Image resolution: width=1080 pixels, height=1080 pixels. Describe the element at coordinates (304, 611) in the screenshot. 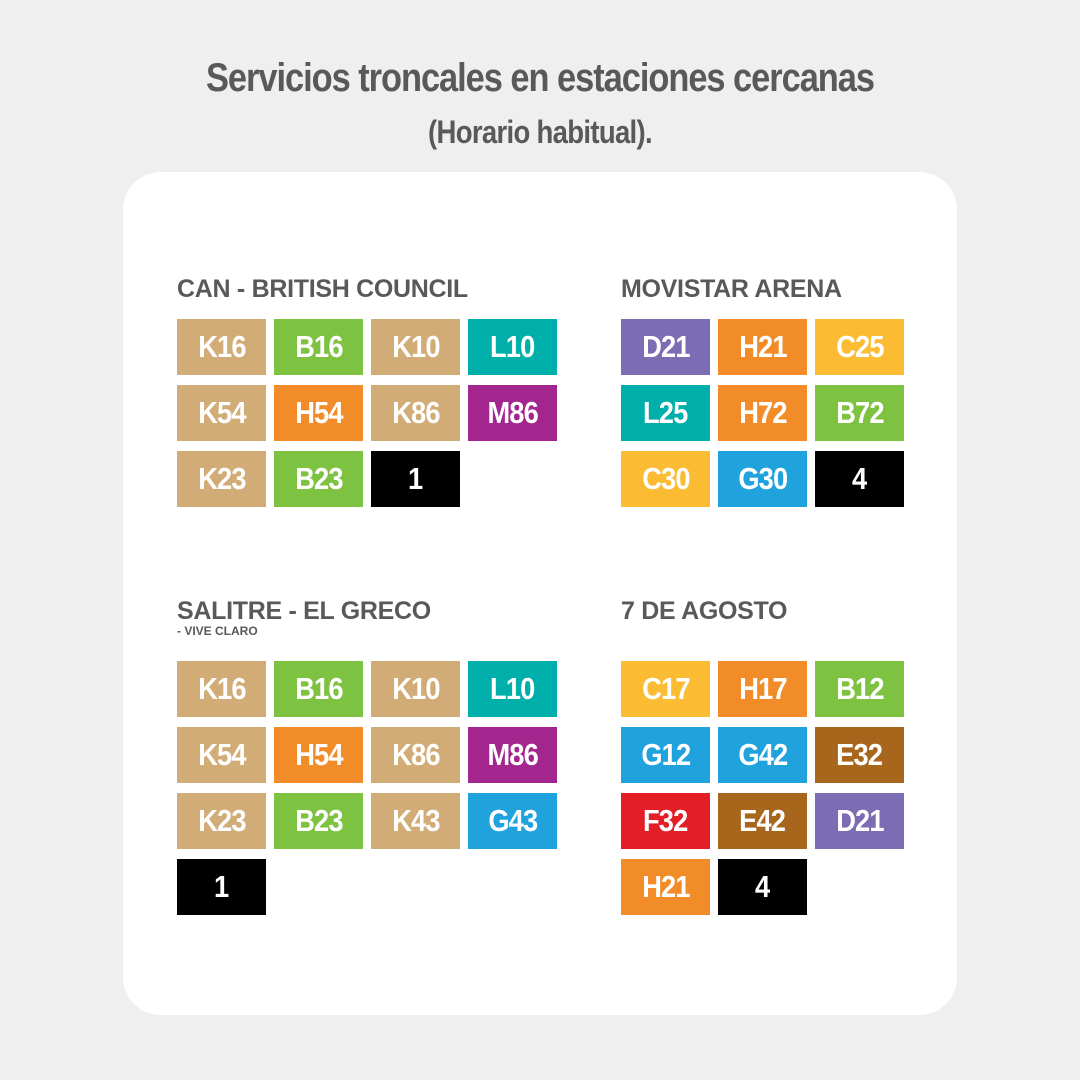

I see `station-name: SALITRE - EL GRECO` at that location.